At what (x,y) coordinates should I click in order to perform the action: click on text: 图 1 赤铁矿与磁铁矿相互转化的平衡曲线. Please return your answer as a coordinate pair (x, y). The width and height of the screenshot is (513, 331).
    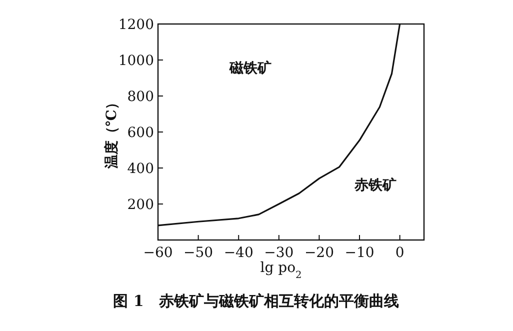
    Looking at the image, I should click on (256, 301).